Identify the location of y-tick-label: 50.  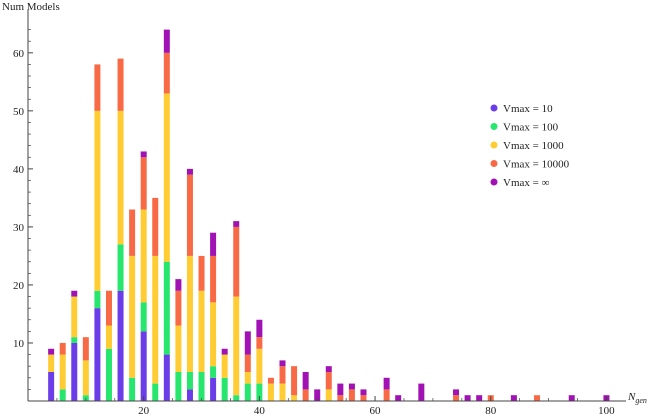
(19, 112).